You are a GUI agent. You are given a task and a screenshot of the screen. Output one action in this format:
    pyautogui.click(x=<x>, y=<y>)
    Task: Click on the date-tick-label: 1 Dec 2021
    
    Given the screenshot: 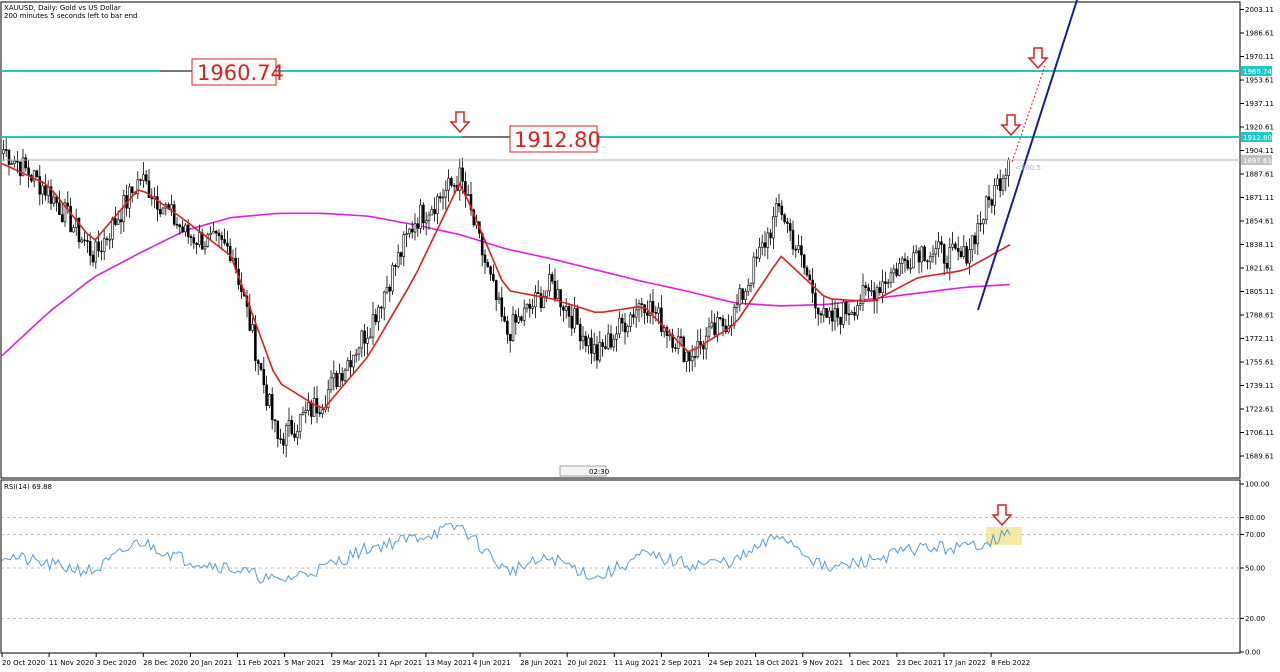 What is the action you would take?
    pyautogui.click(x=870, y=663)
    